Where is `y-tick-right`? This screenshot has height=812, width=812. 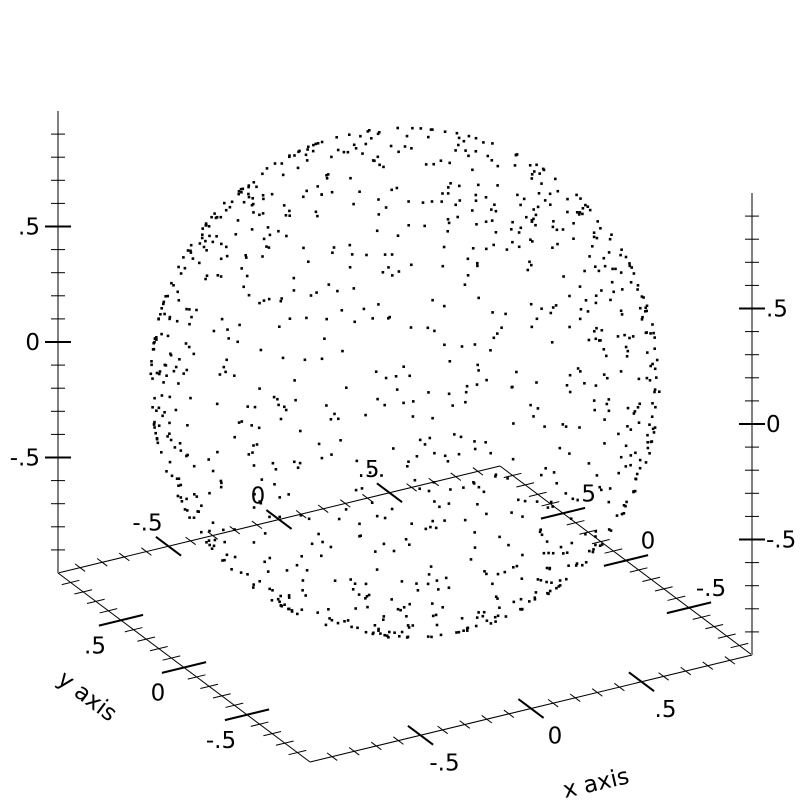 y-tick-right is located at coordinates (651, 579).